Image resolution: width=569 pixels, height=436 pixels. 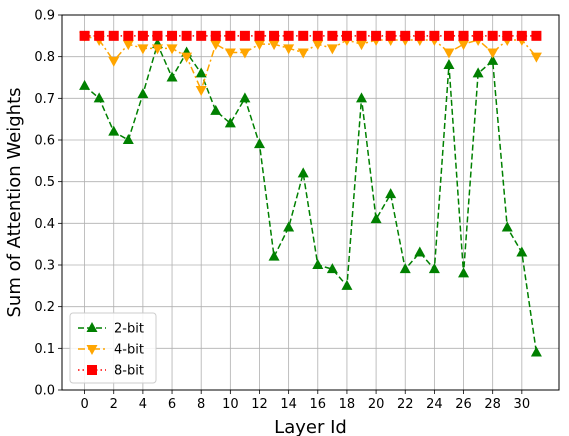 What do you see at coordinates (114, 404) in the screenshot?
I see `x-tick-label: 2` at bounding box center [114, 404].